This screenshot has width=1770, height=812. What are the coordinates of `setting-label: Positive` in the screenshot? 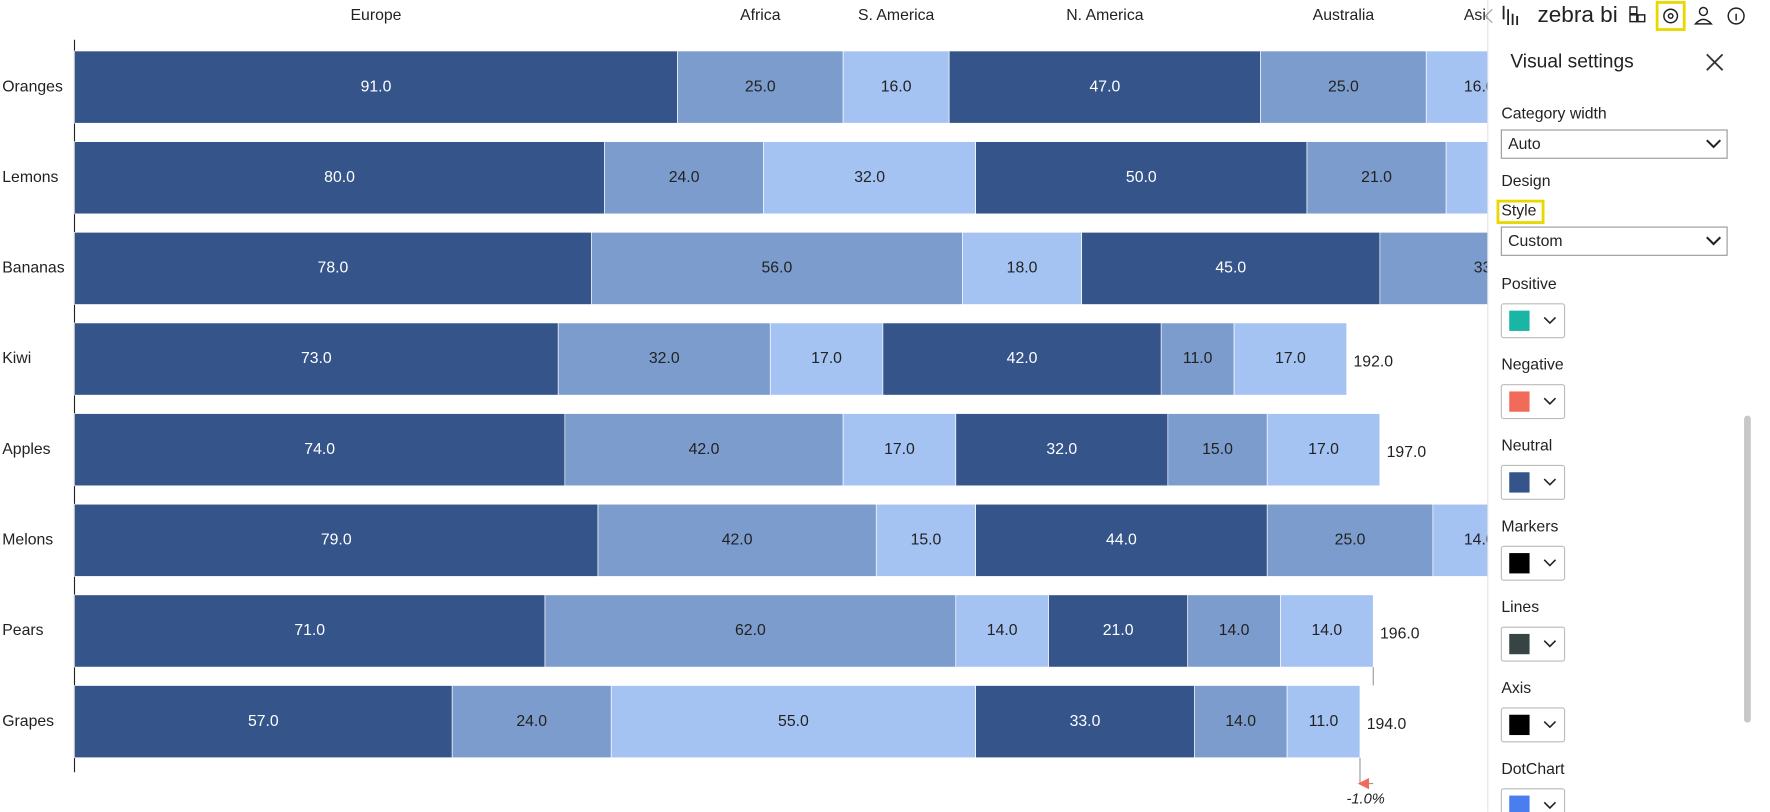 It's located at (1529, 284).